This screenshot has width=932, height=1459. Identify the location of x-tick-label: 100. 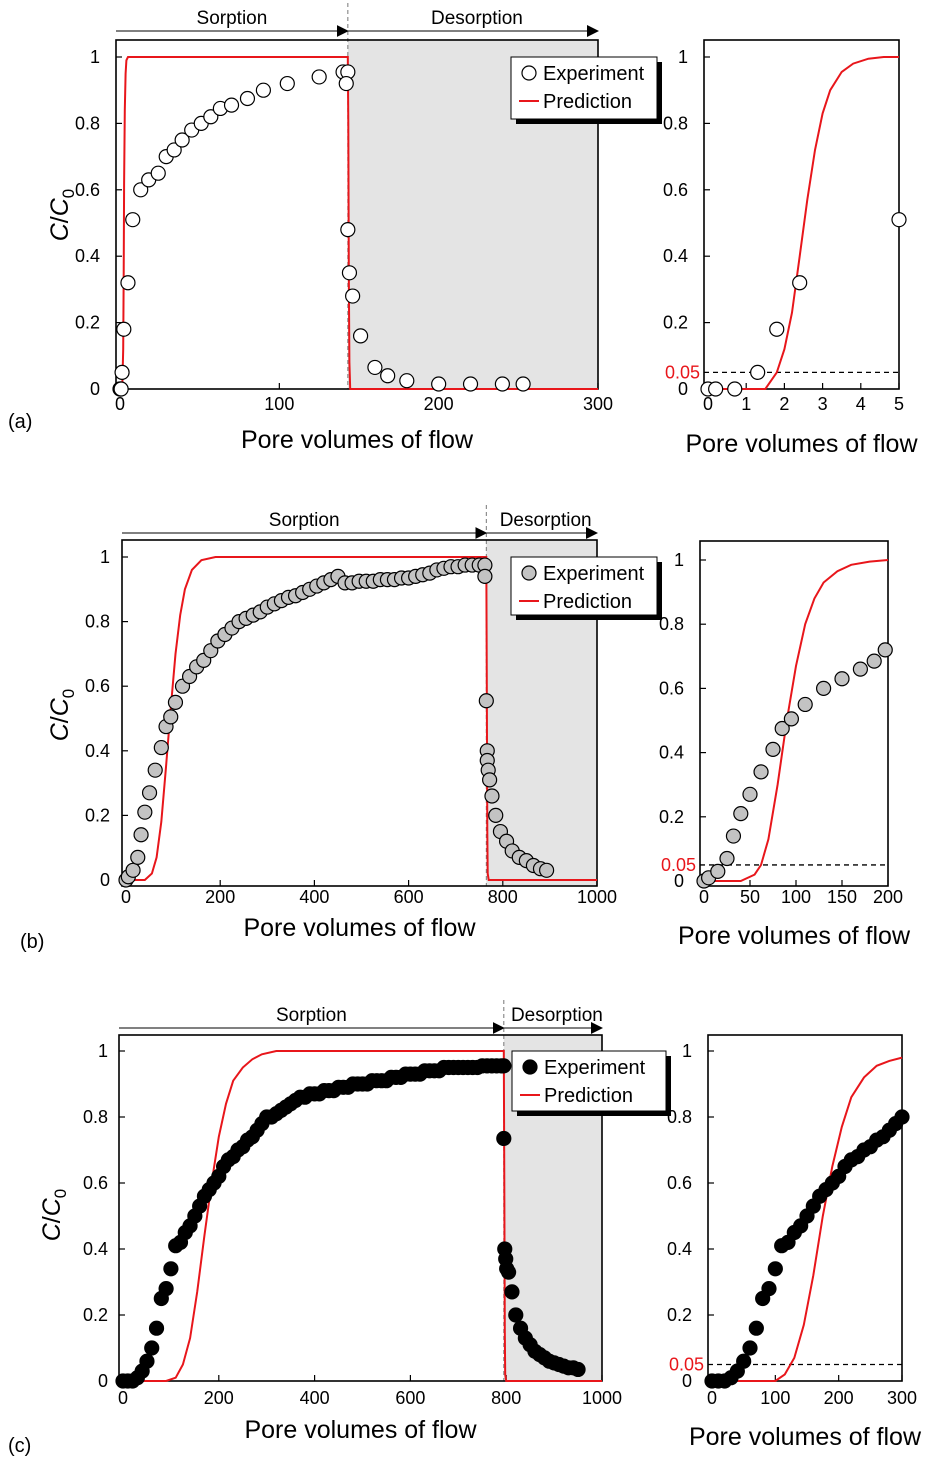
(775, 1398).